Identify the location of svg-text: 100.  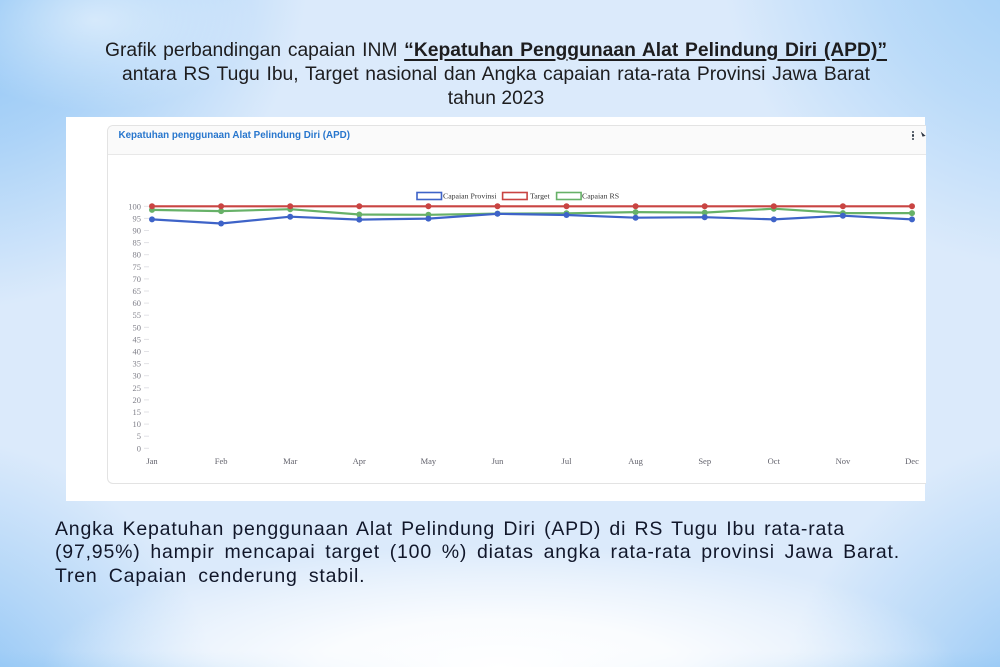
(134, 206).